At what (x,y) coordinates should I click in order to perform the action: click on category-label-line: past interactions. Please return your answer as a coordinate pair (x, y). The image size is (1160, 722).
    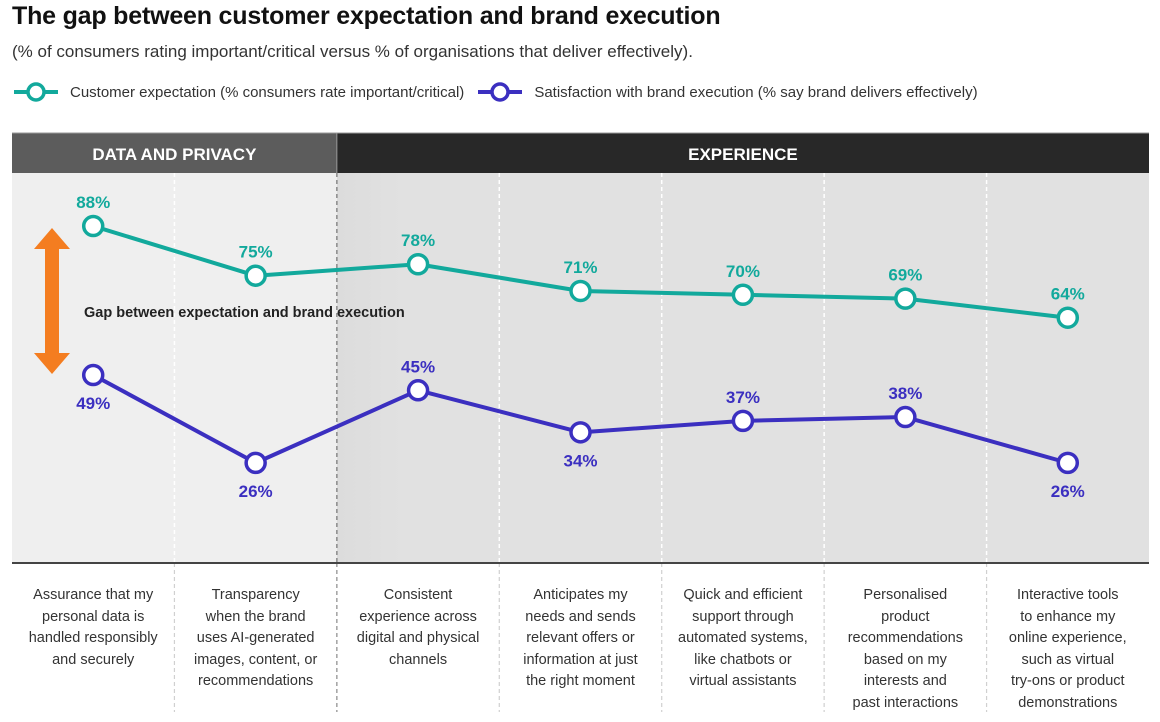
    Looking at the image, I should click on (905, 702).